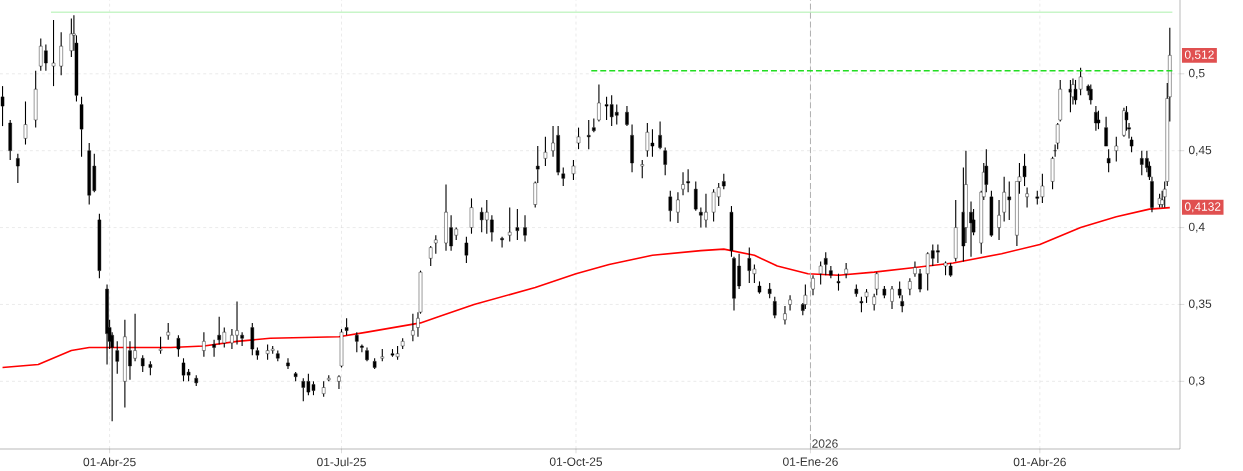 The height and width of the screenshot is (471, 1243). I want to click on ref-line-label: 2026, so click(825, 443).